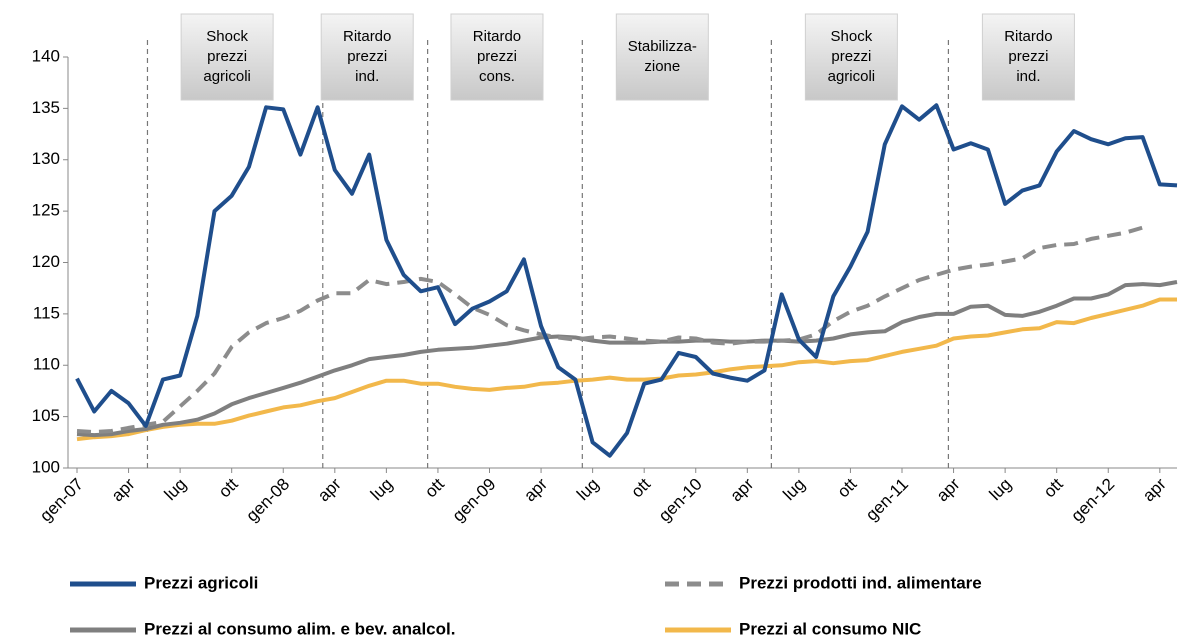 The height and width of the screenshot is (644, 1187). Describe the element at coordinates (830, 628) in the screenshot. I see `legend-label: Prezzi al consumo NIC` at that location.